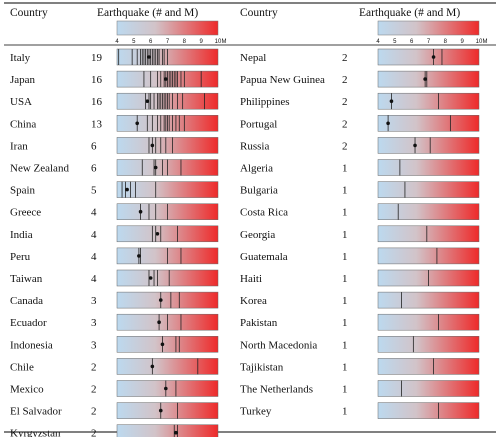 The width and height of the screenshot is (500, 437). What do you see at coordinates (97, 58) in the screenshot?
I see `earthquake-count: 19` at bounding box center [97, 58].